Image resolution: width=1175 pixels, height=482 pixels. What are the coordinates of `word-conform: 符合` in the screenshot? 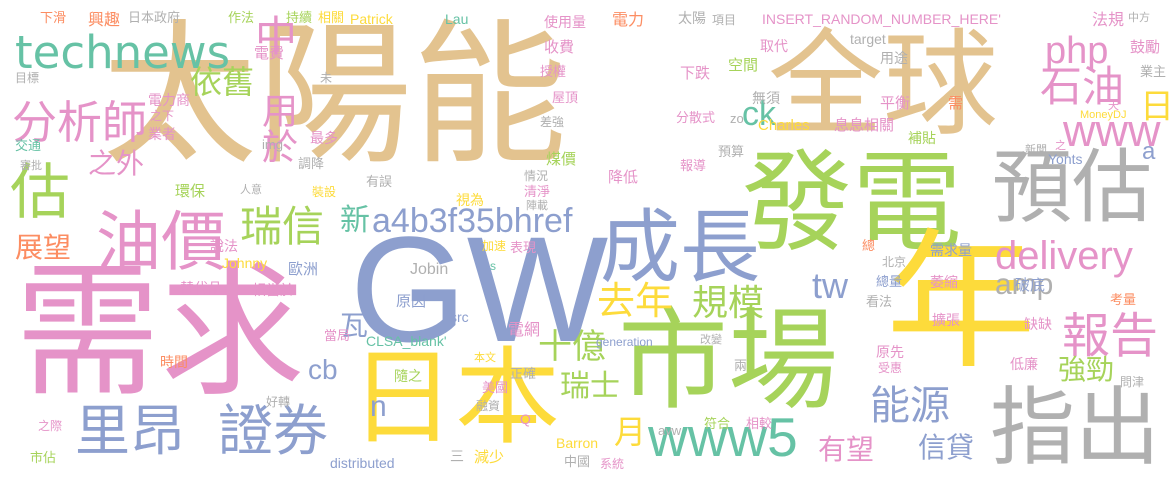 It's located at (717, 424).